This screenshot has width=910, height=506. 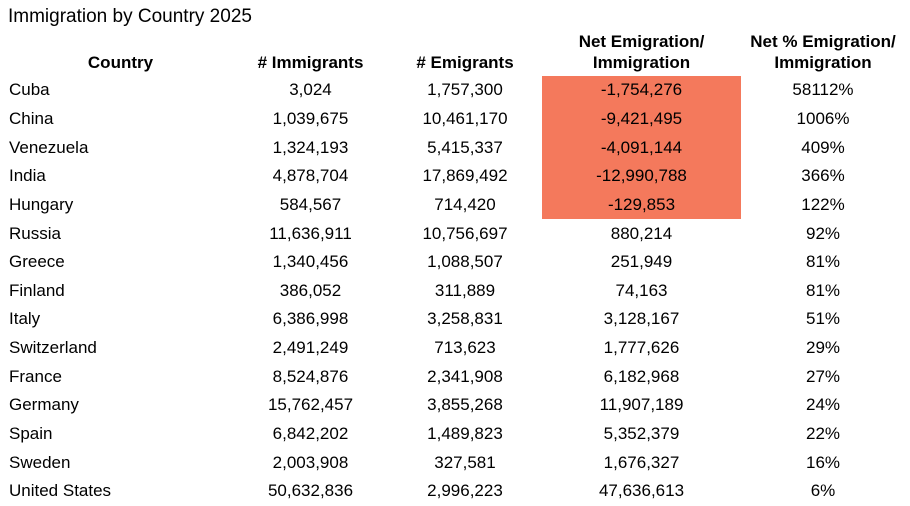 What do you see at coordinates (641, 62) in the screenshot?
I see `column-header-net-label-line2: Immigration` at bounding box center [641, 62].